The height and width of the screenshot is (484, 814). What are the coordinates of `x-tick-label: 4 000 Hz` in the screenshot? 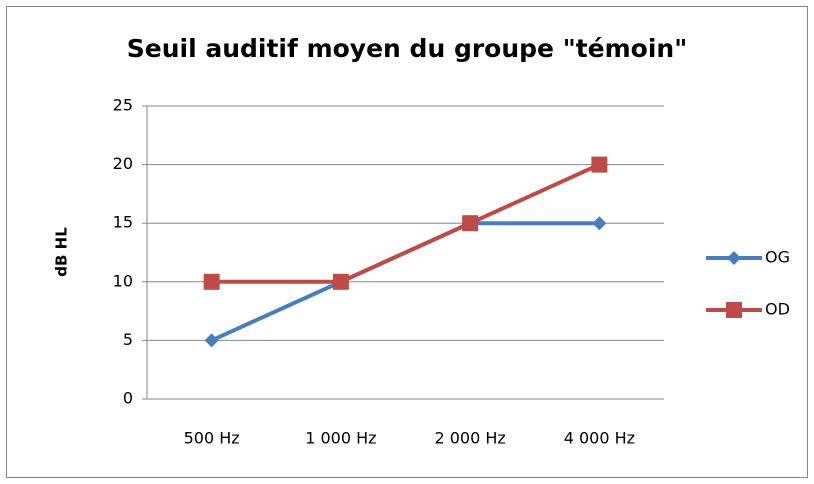 It's located at (599, 438).